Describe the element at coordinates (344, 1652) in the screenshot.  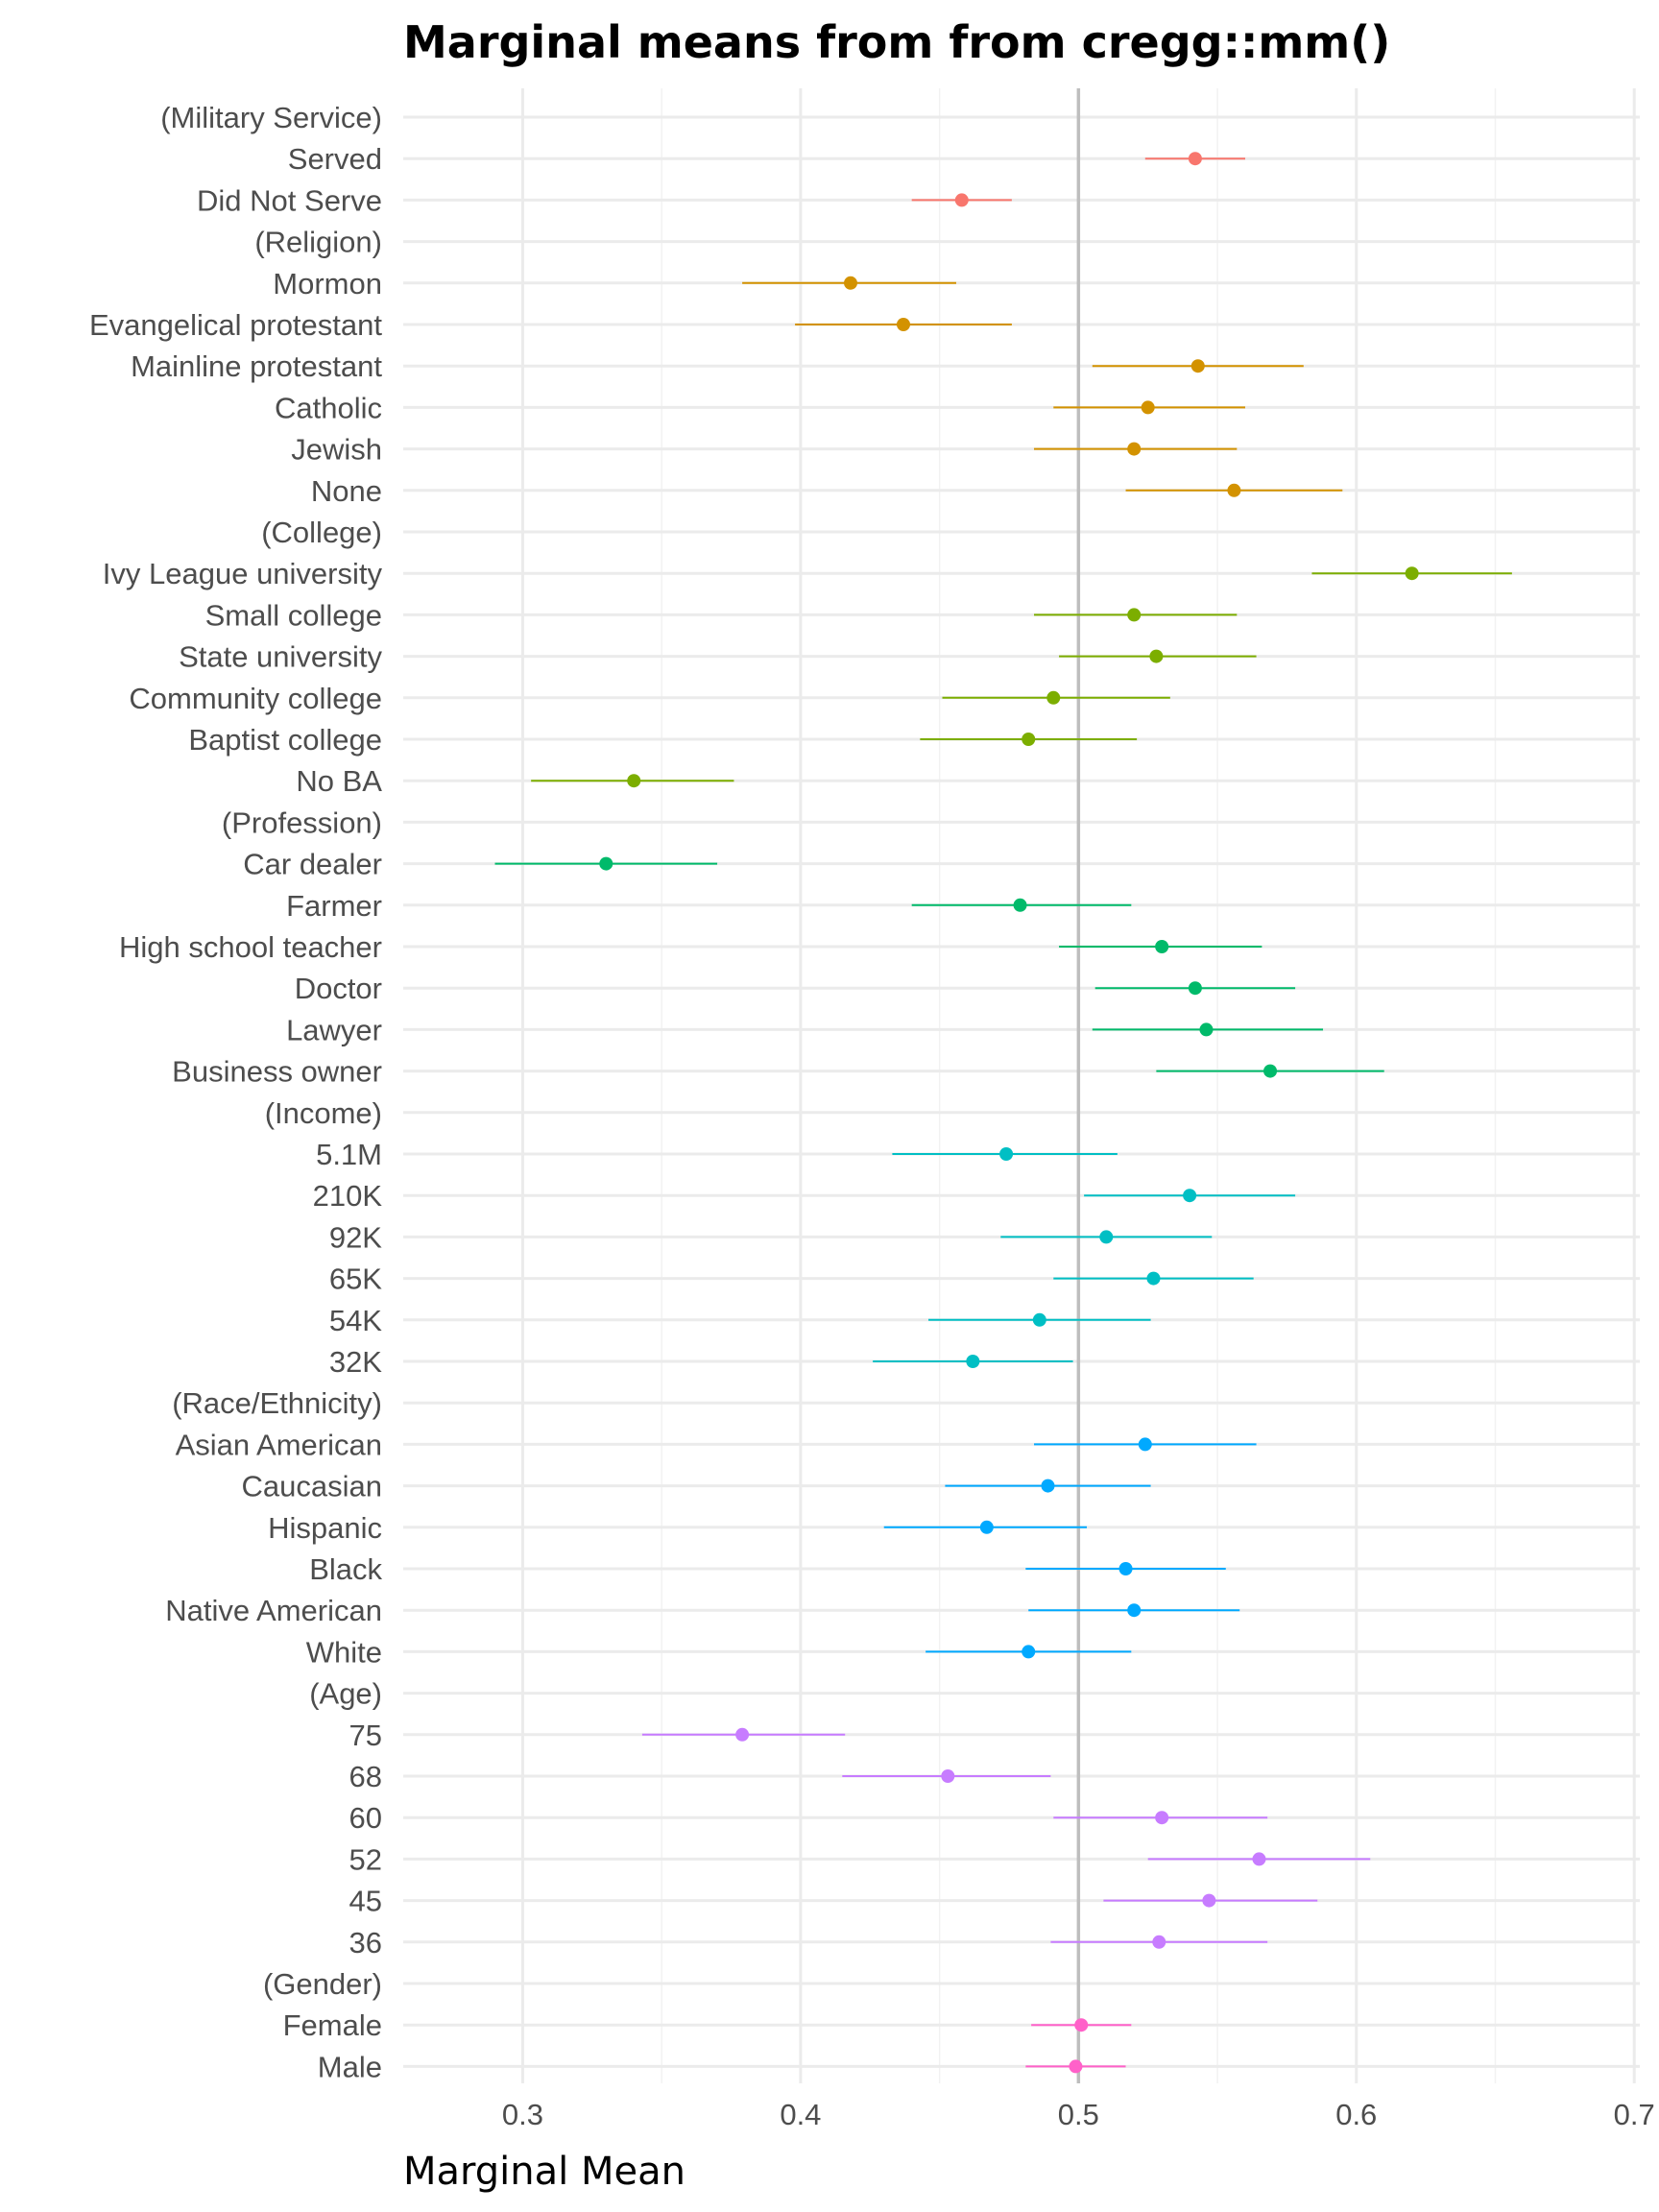
I see `level-label: White` at that location.